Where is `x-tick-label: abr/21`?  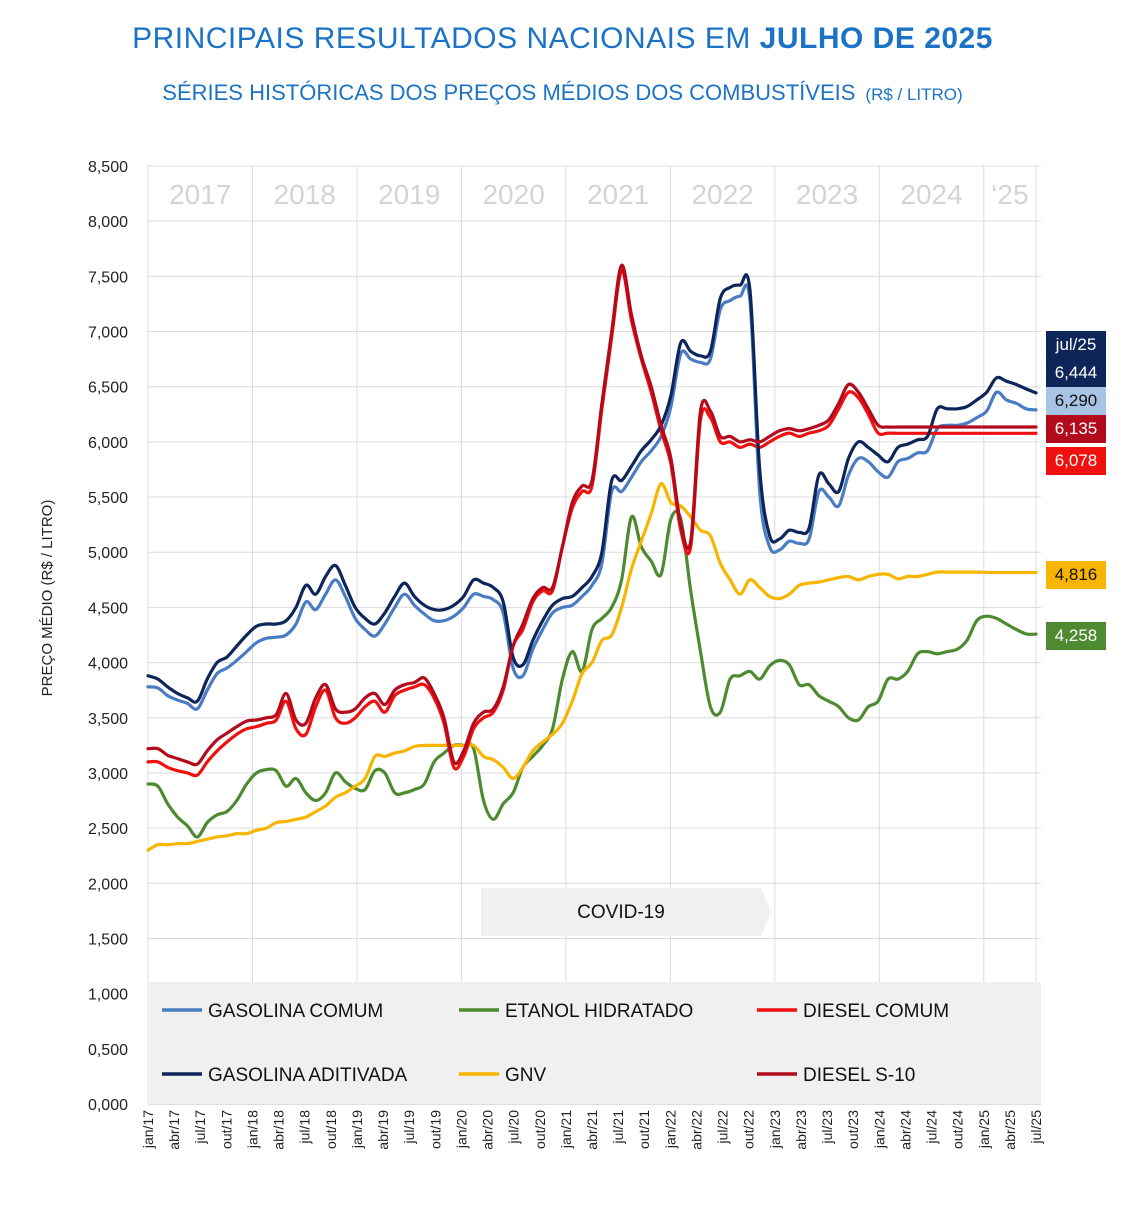
x-tick-label: abr/21 is located at coordinates (592, 1130).